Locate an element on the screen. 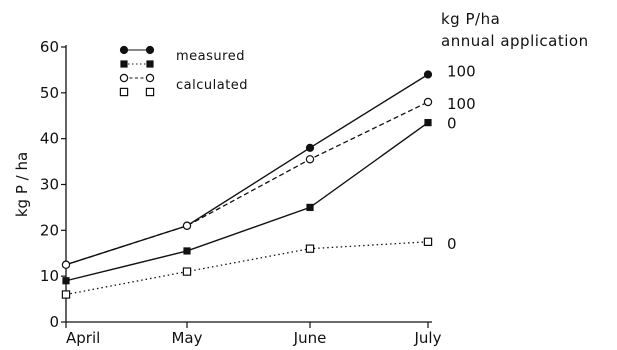 This screenshot has width=617, height=350. y-tick-label: 40 is located at coordinates (49, 139).